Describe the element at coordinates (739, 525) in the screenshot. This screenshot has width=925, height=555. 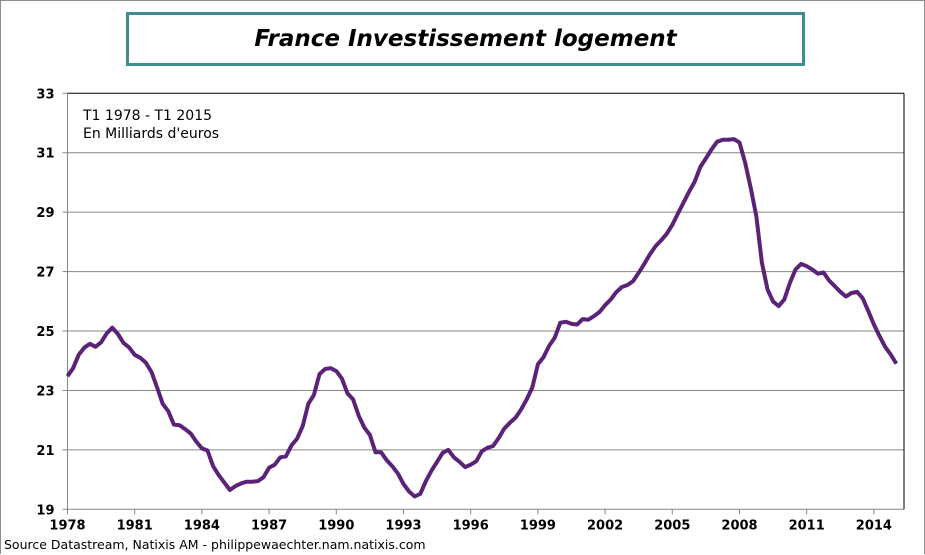
I see `x-tick-label: 2008` at that location.